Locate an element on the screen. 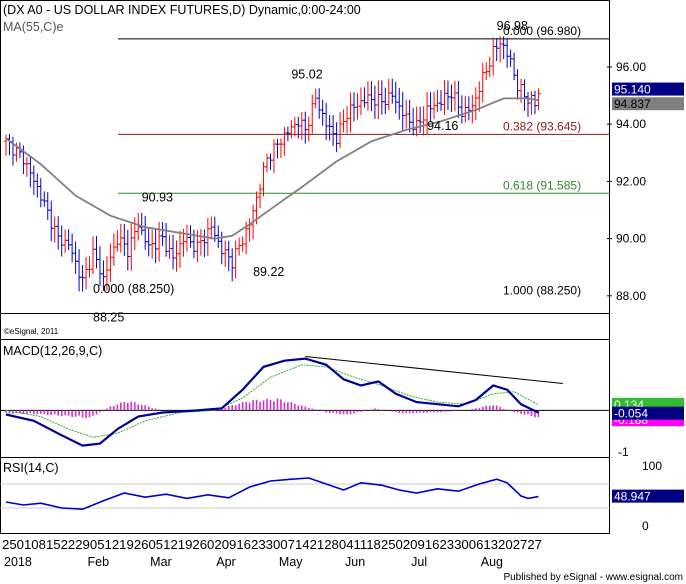  price-ytick-label: 88.00 is located at coordinates (631, 296).